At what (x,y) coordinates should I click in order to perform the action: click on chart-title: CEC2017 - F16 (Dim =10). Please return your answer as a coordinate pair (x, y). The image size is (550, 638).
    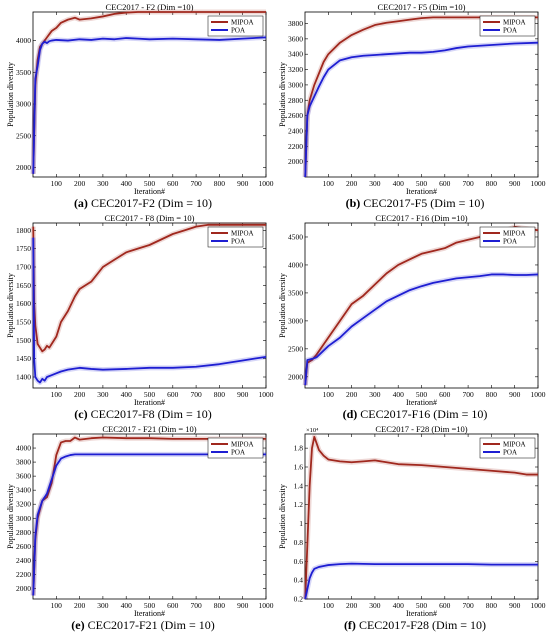
    Looking at the image, I should click on (421, 218).